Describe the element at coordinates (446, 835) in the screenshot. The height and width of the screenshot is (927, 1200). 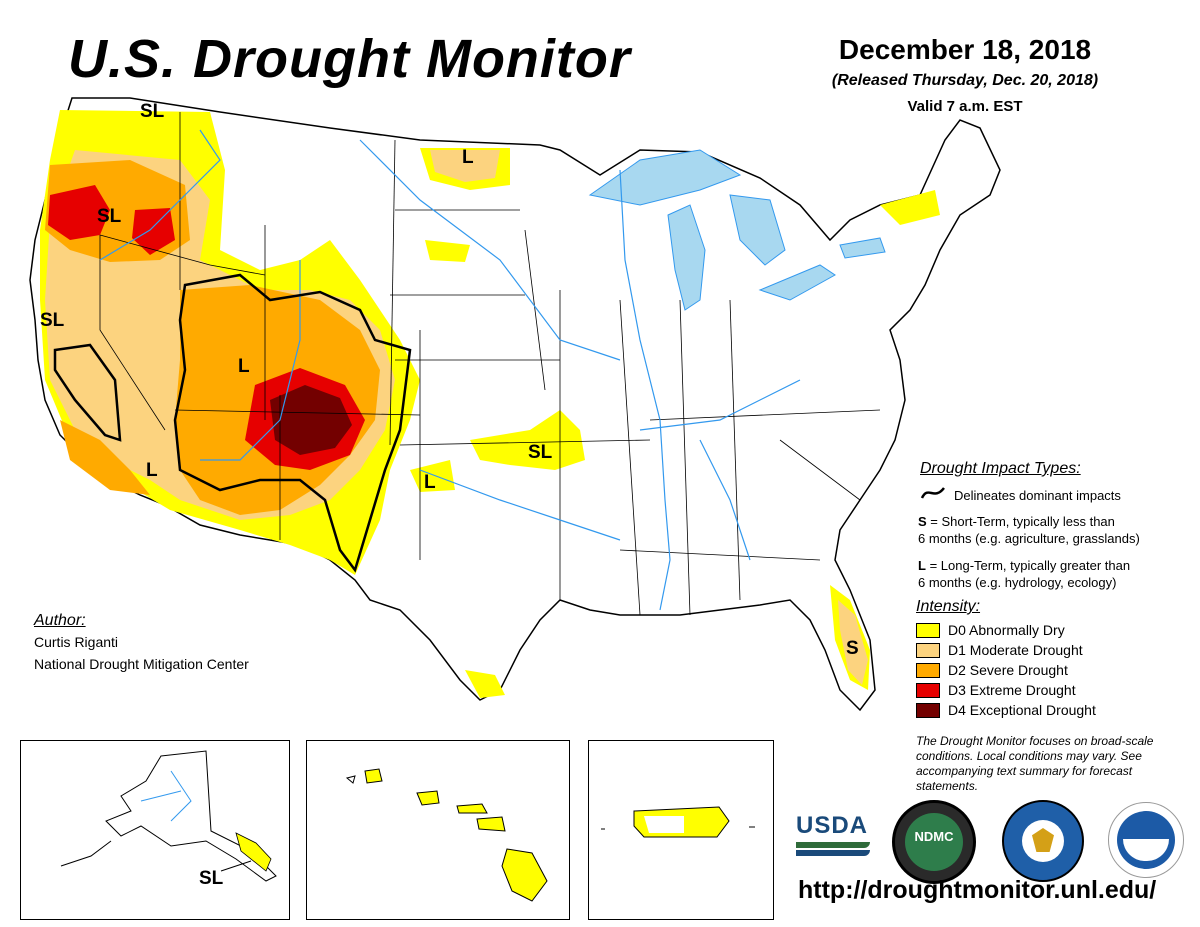
I see `hawaii-map` at that location.